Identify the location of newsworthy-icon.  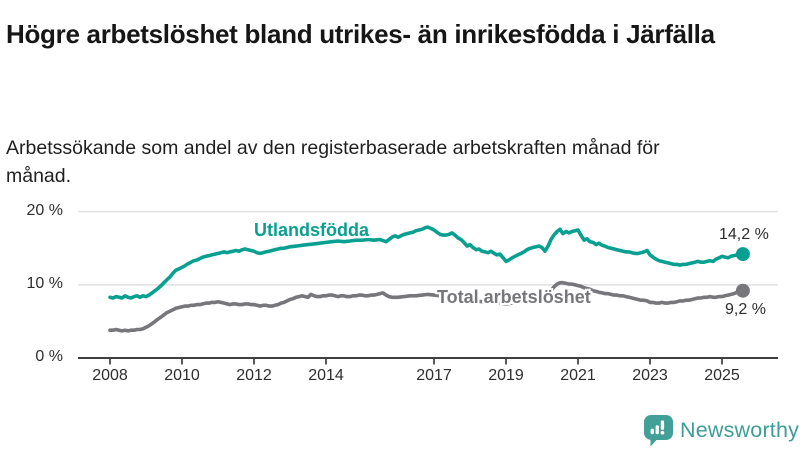
(658, 430).